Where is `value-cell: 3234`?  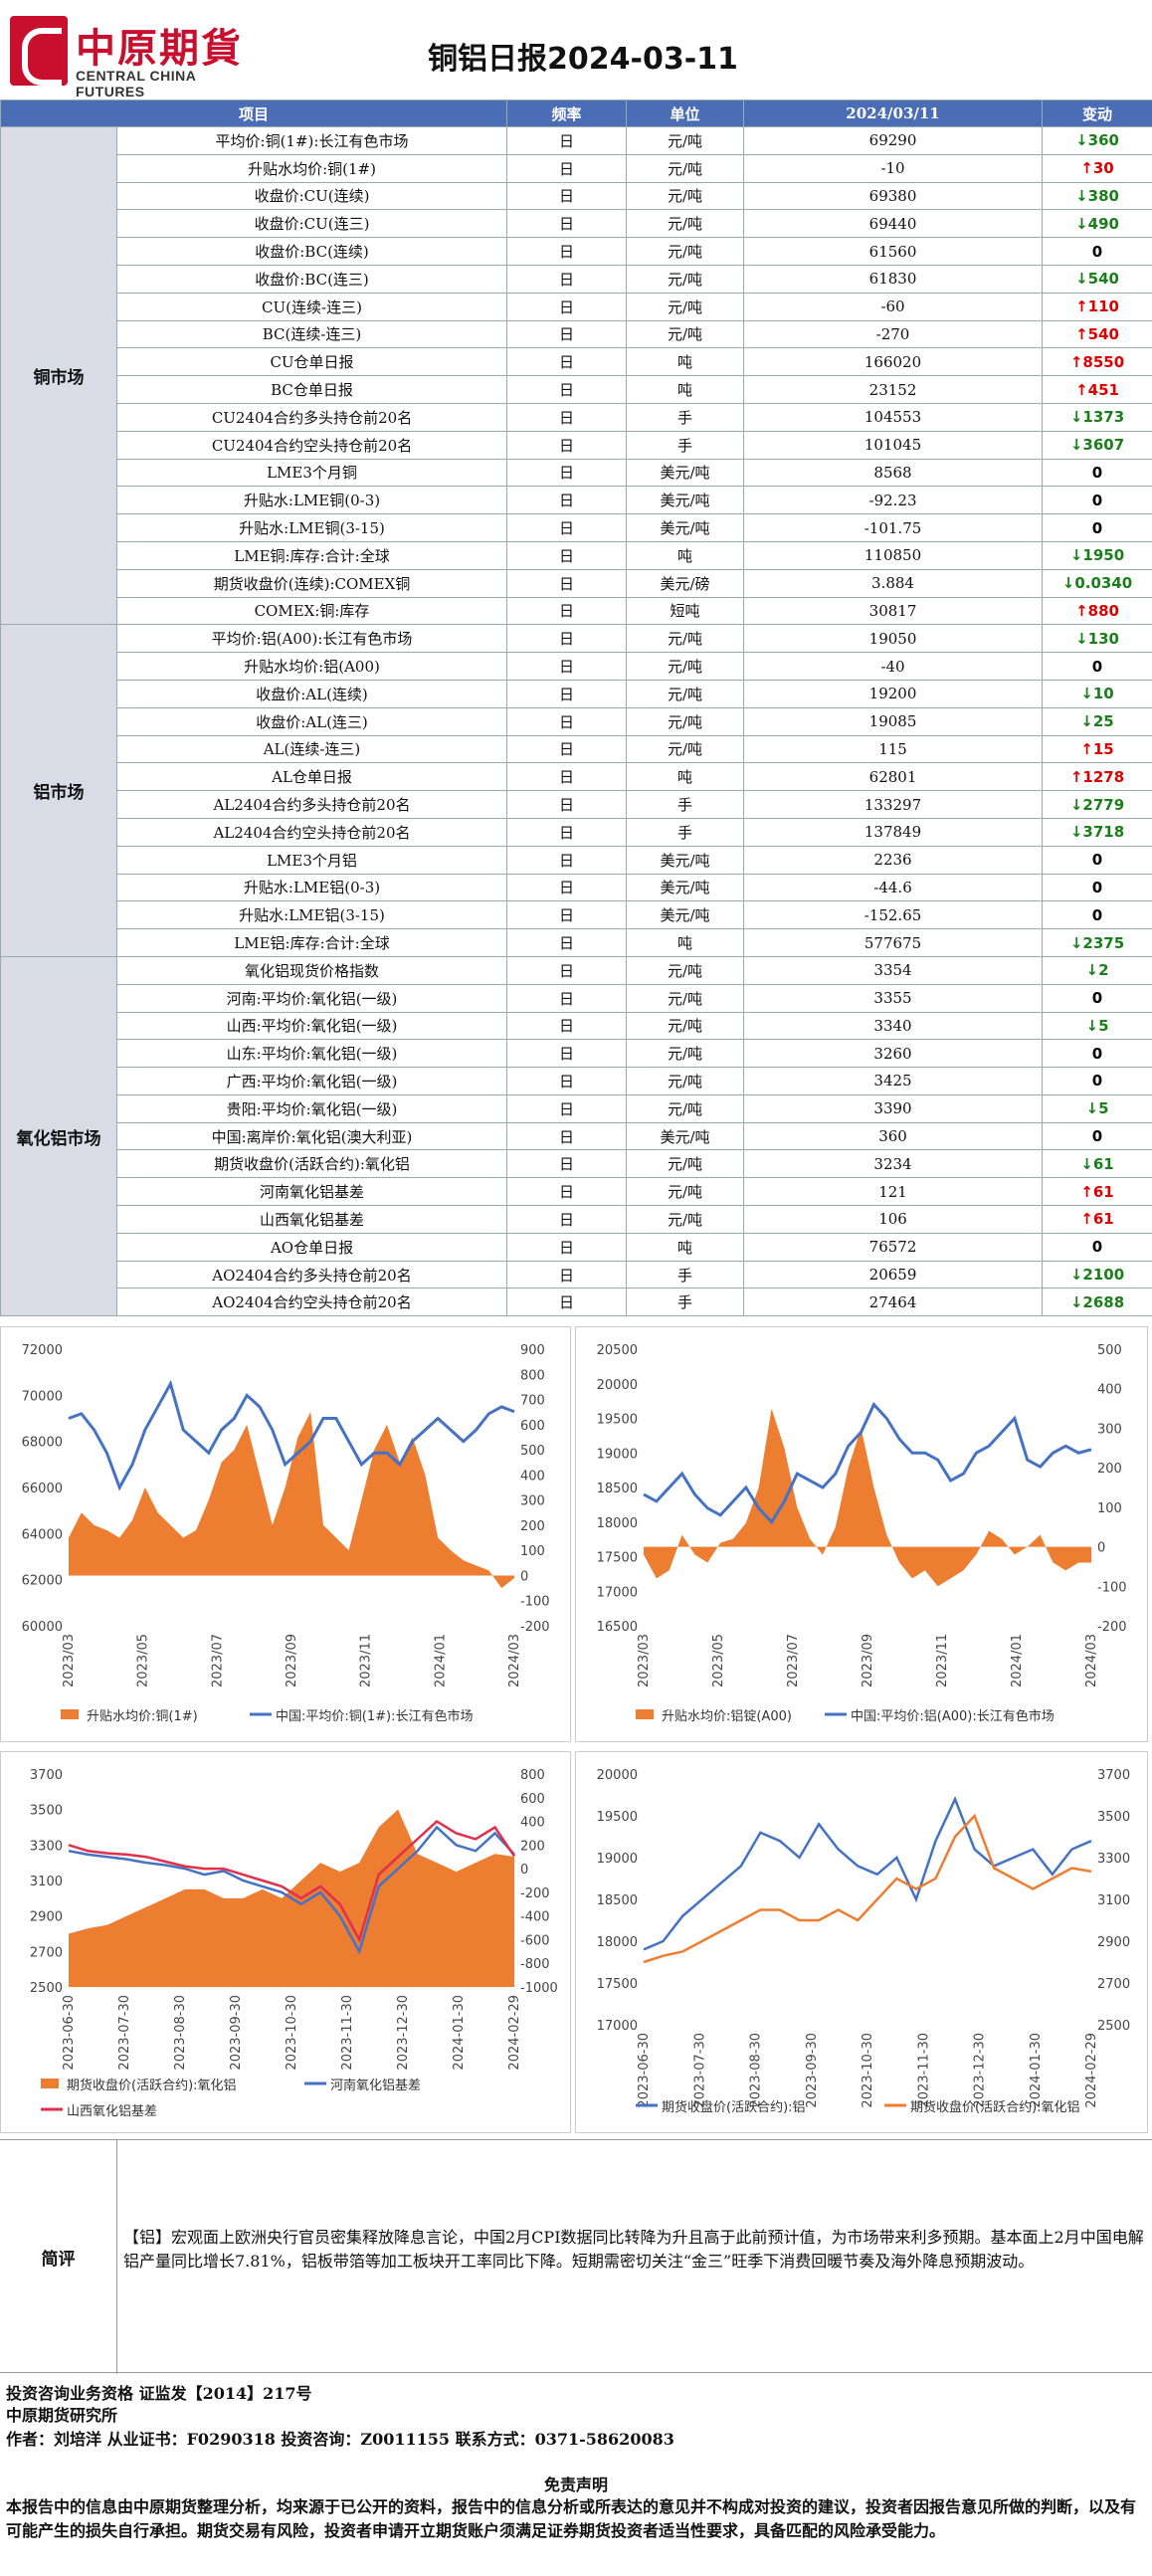 value-cell: 3234 is located at coordinates (893, 1164).